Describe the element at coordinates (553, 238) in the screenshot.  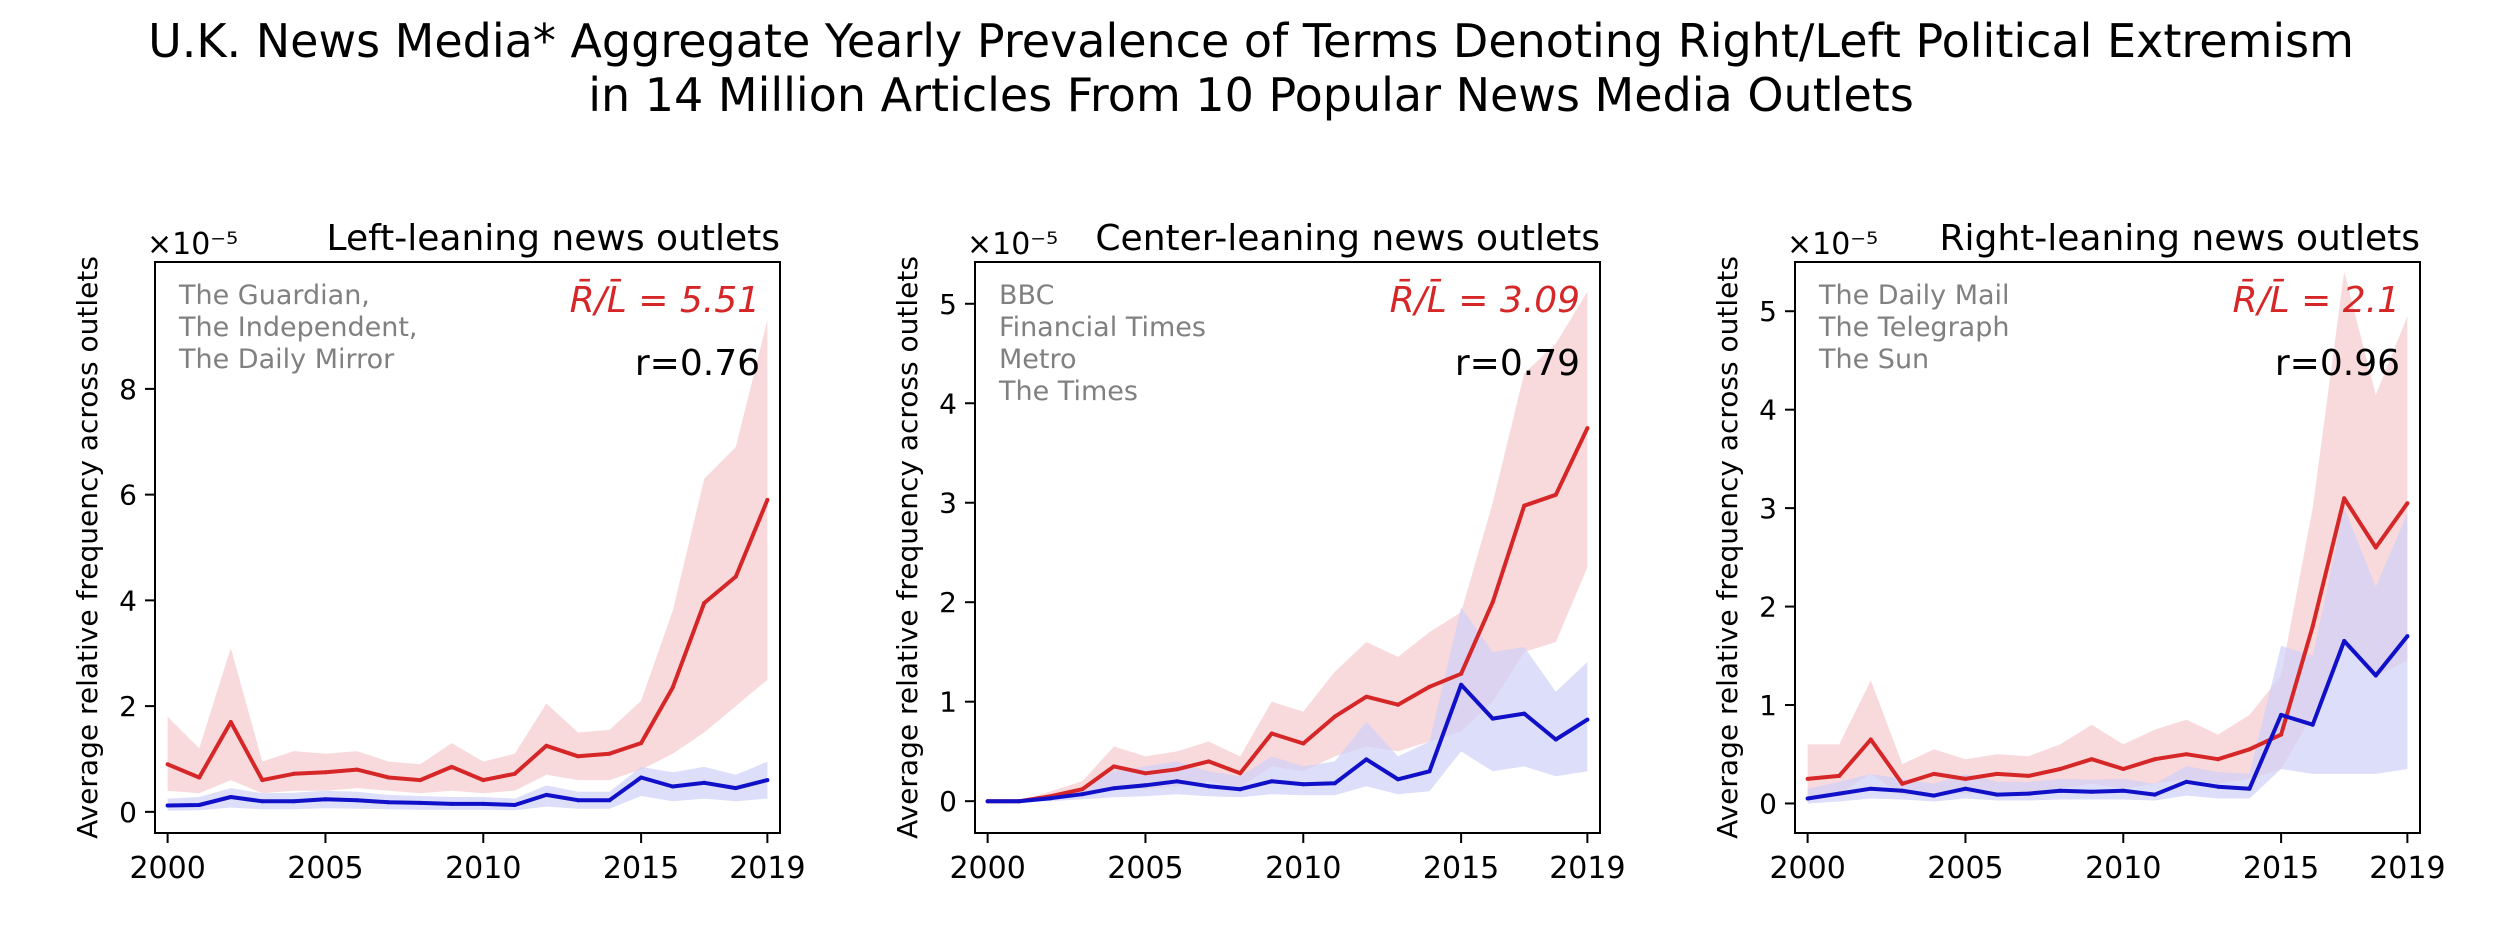
I see `panel-title: Left-leaning news outlets` at that location.